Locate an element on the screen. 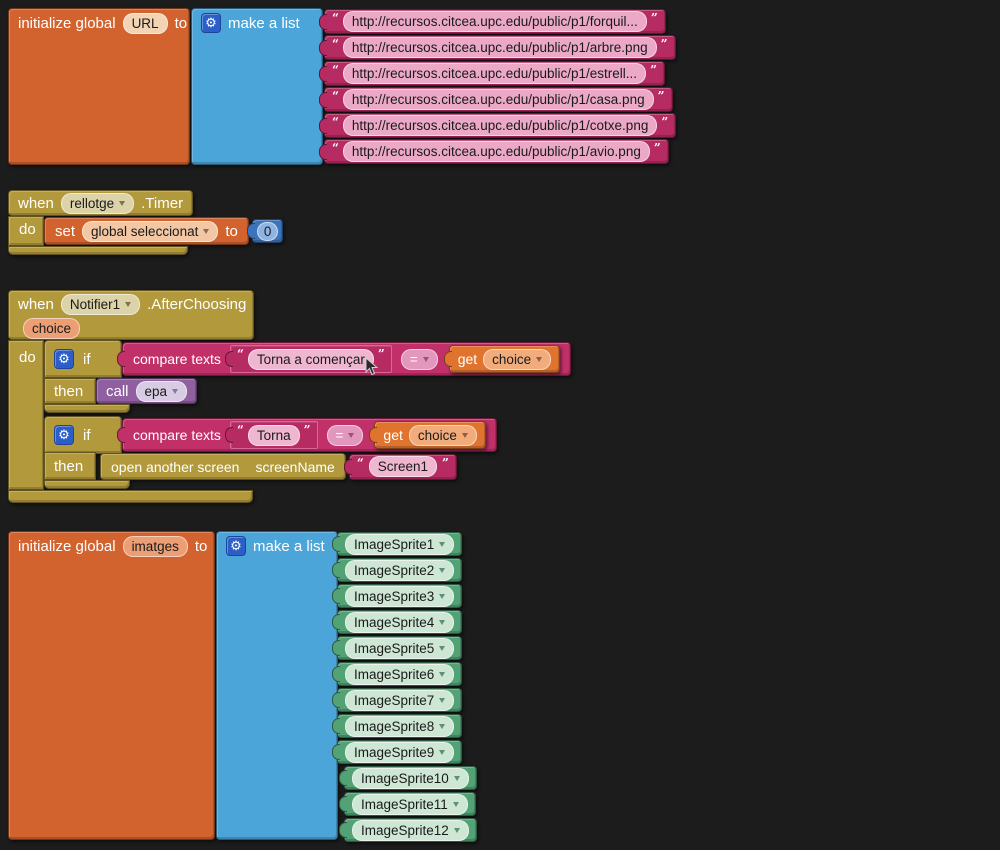 This screenshot has height=850, width=1000. component-block-imagesprite: ImageSprite5 is located at coordinates (400, 648).